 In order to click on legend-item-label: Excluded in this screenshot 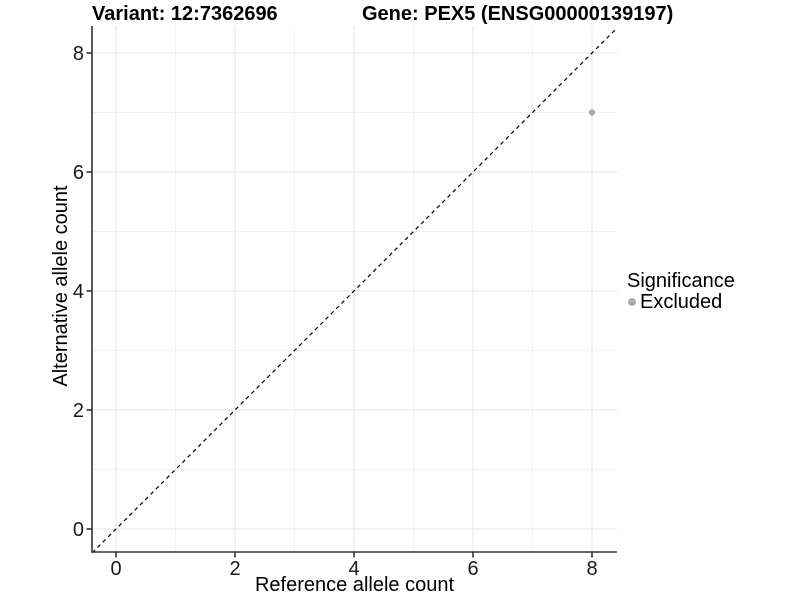, I will do `click(681, 302)`.